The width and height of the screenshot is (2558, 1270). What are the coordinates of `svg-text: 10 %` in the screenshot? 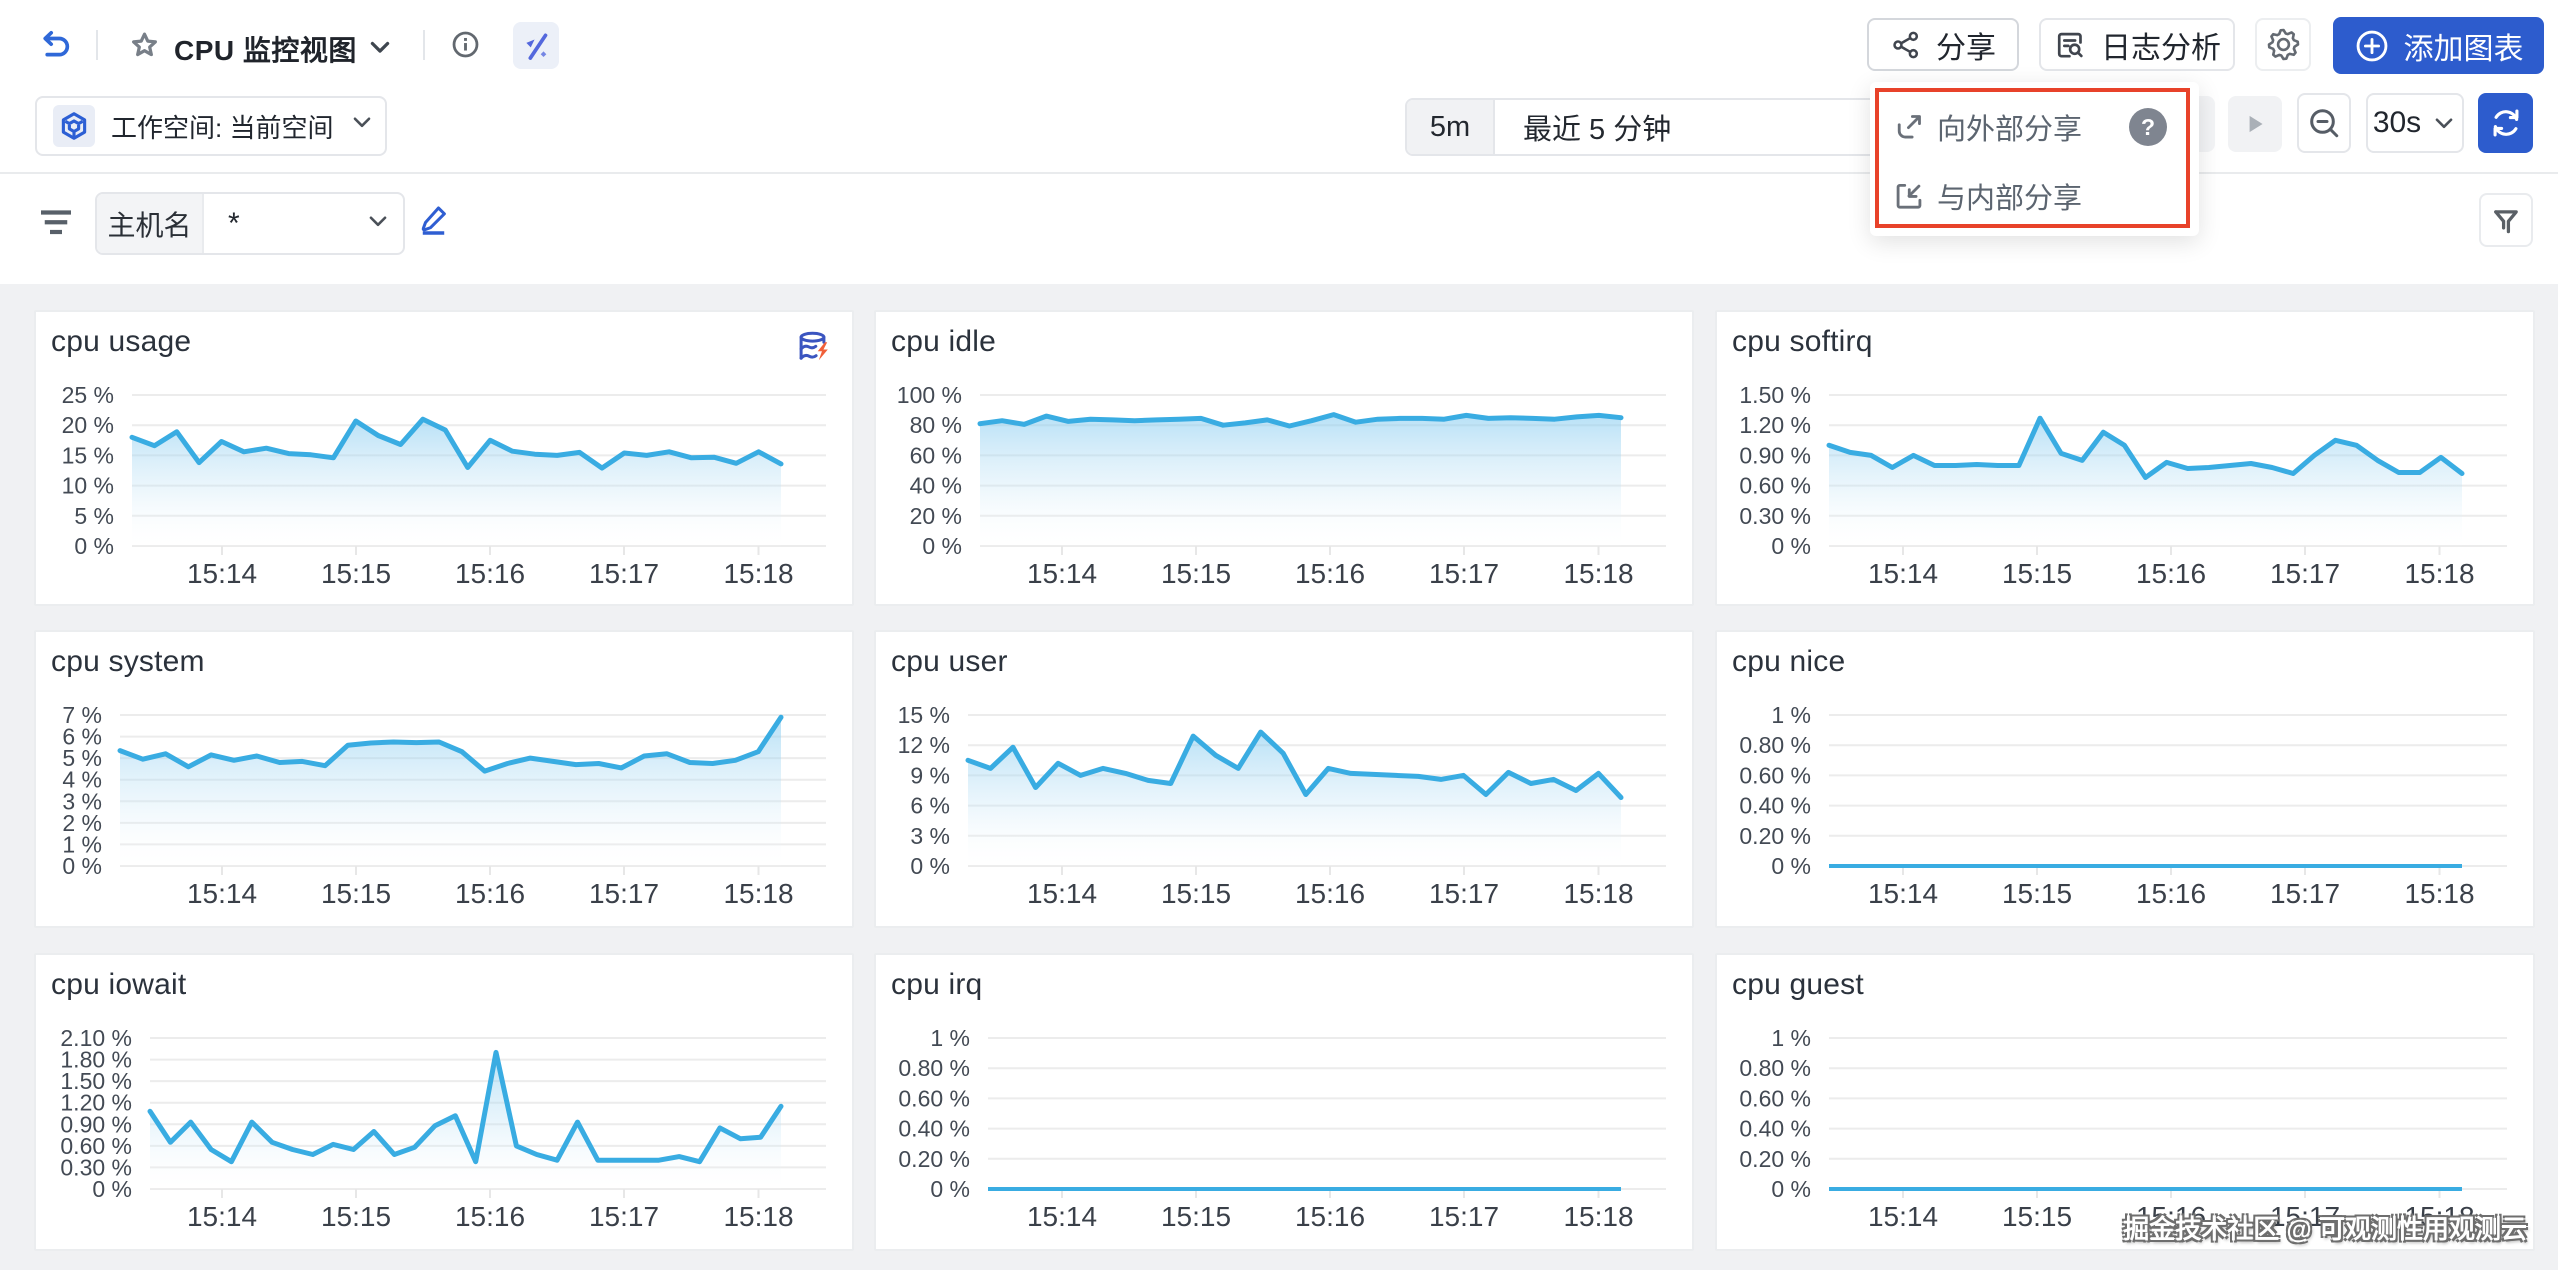 It's located at (88, 486).